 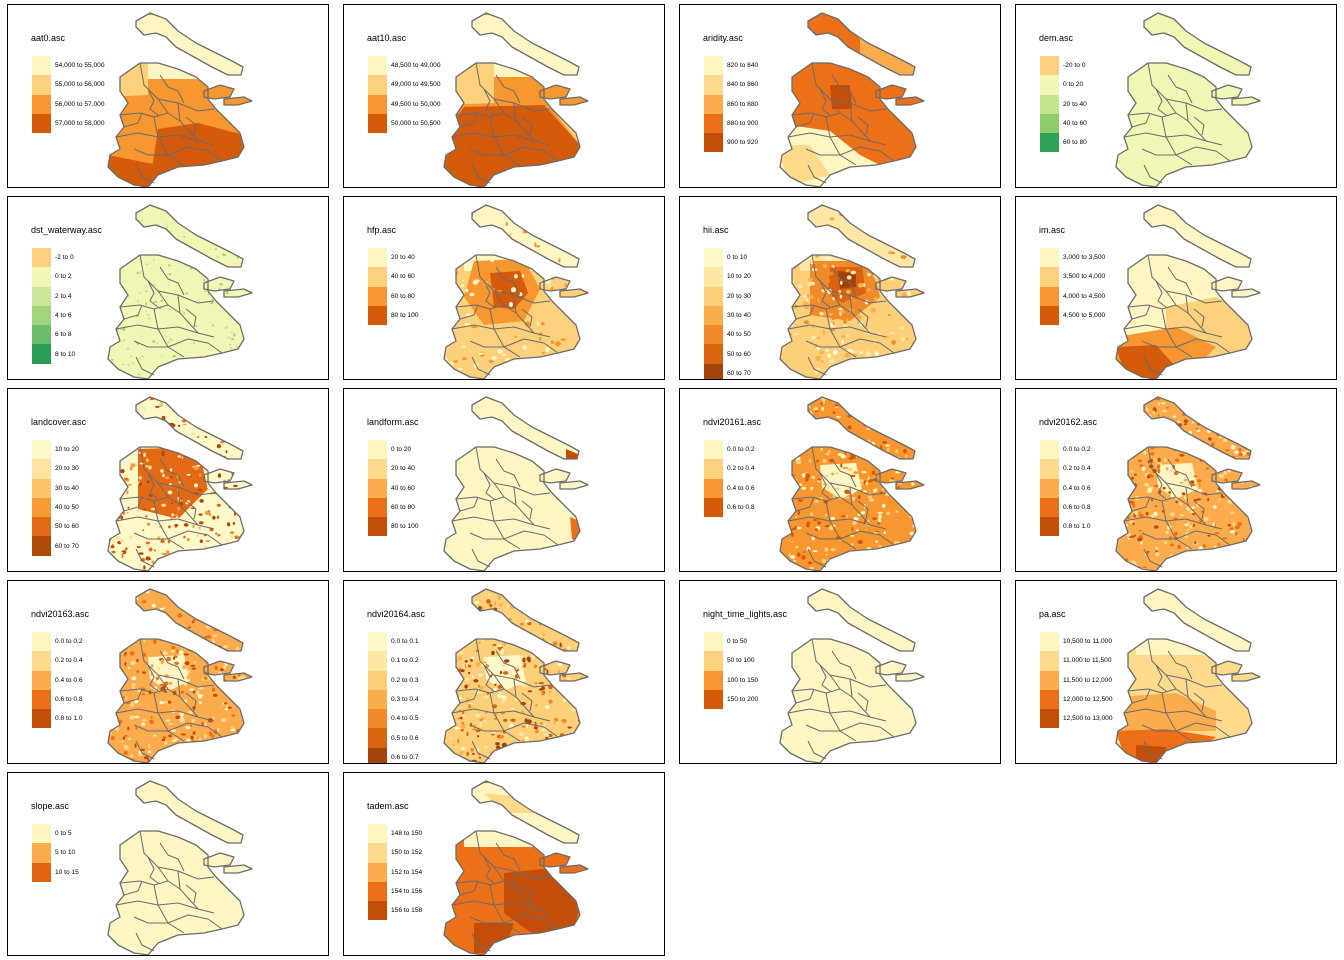 I want to click on map-legend: 20 to 40 40 to 60 60 to 80 80 to 100, so click(x=393, y=287).